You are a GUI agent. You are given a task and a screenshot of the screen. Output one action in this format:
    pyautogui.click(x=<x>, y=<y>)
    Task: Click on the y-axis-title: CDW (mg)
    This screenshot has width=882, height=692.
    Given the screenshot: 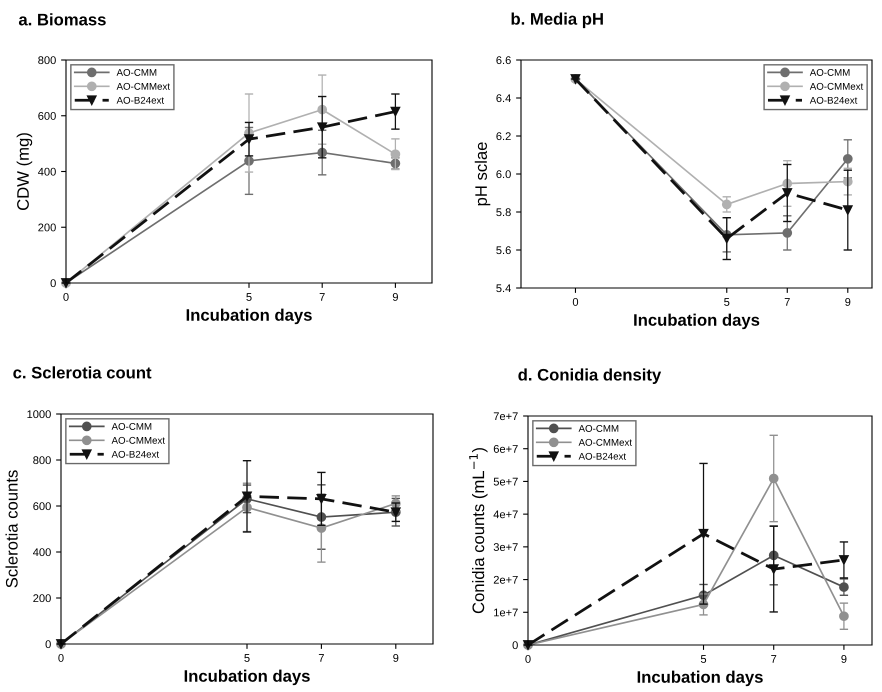 What is the action you would take?
    pyautogui.click(x=24, y=171)
    